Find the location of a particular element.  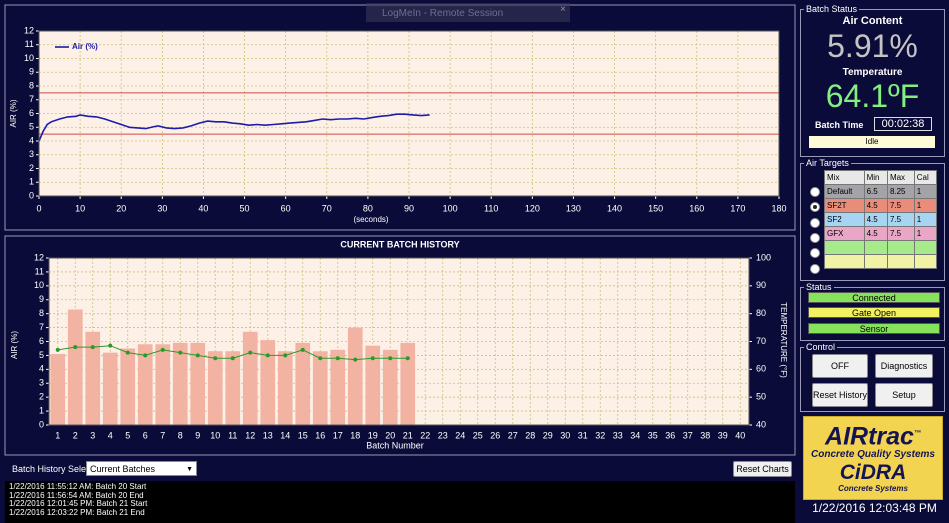

remote-title: LogMeIn - Remote Session is located at coordinates (443, 13).